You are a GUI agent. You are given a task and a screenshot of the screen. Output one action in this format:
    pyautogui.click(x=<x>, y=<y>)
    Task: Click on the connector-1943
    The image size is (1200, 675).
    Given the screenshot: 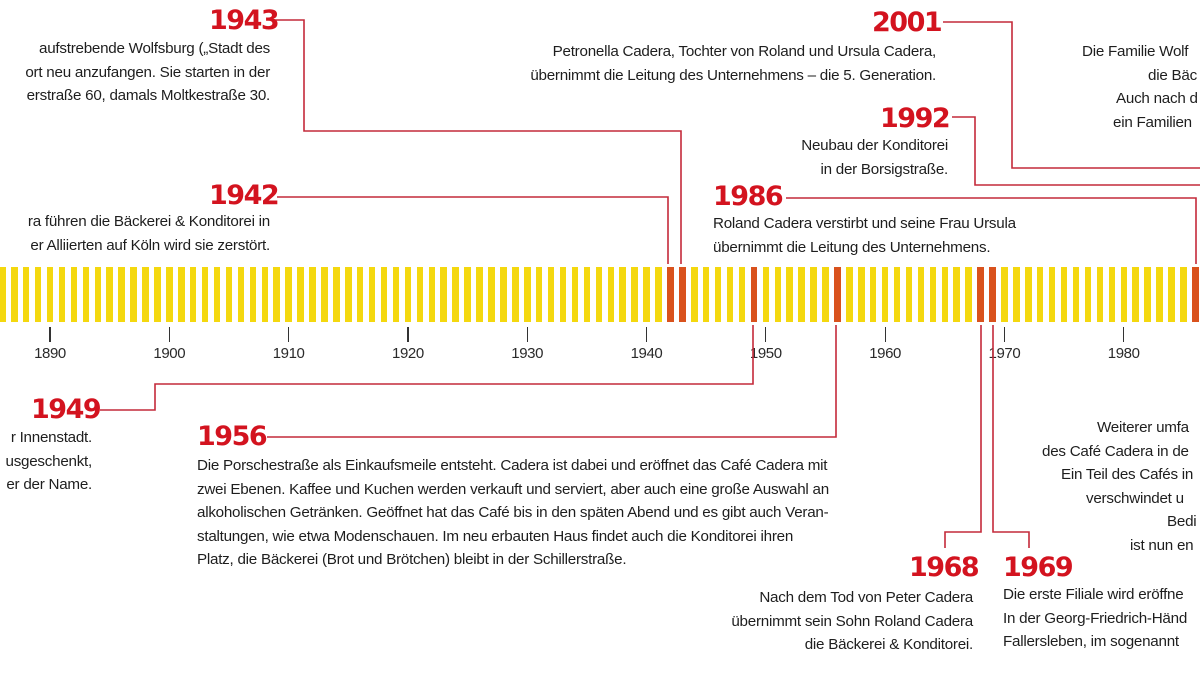 What is the action you would take?
    pyautogui.click(x=477, y=141)
    